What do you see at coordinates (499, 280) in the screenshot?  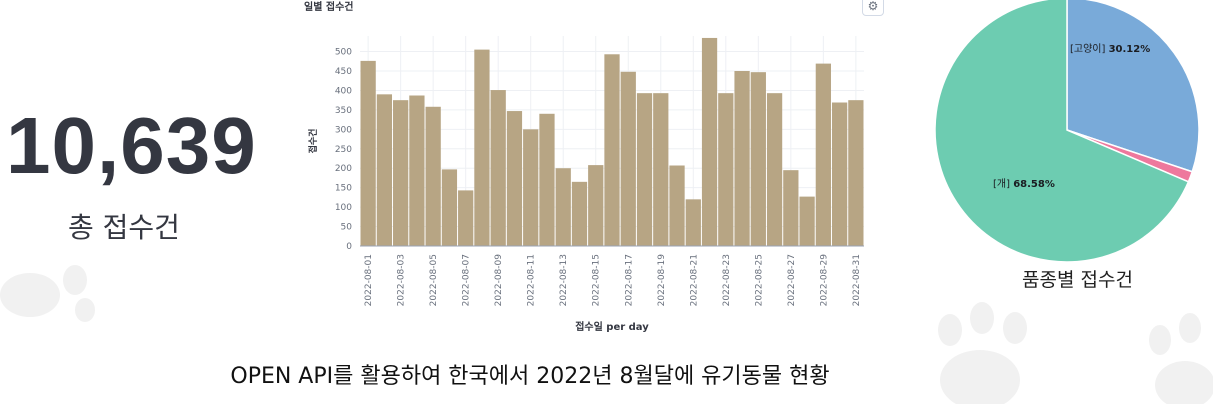 I see `x-tick-label: 2022-08-09` at bounding box center [499, 280].